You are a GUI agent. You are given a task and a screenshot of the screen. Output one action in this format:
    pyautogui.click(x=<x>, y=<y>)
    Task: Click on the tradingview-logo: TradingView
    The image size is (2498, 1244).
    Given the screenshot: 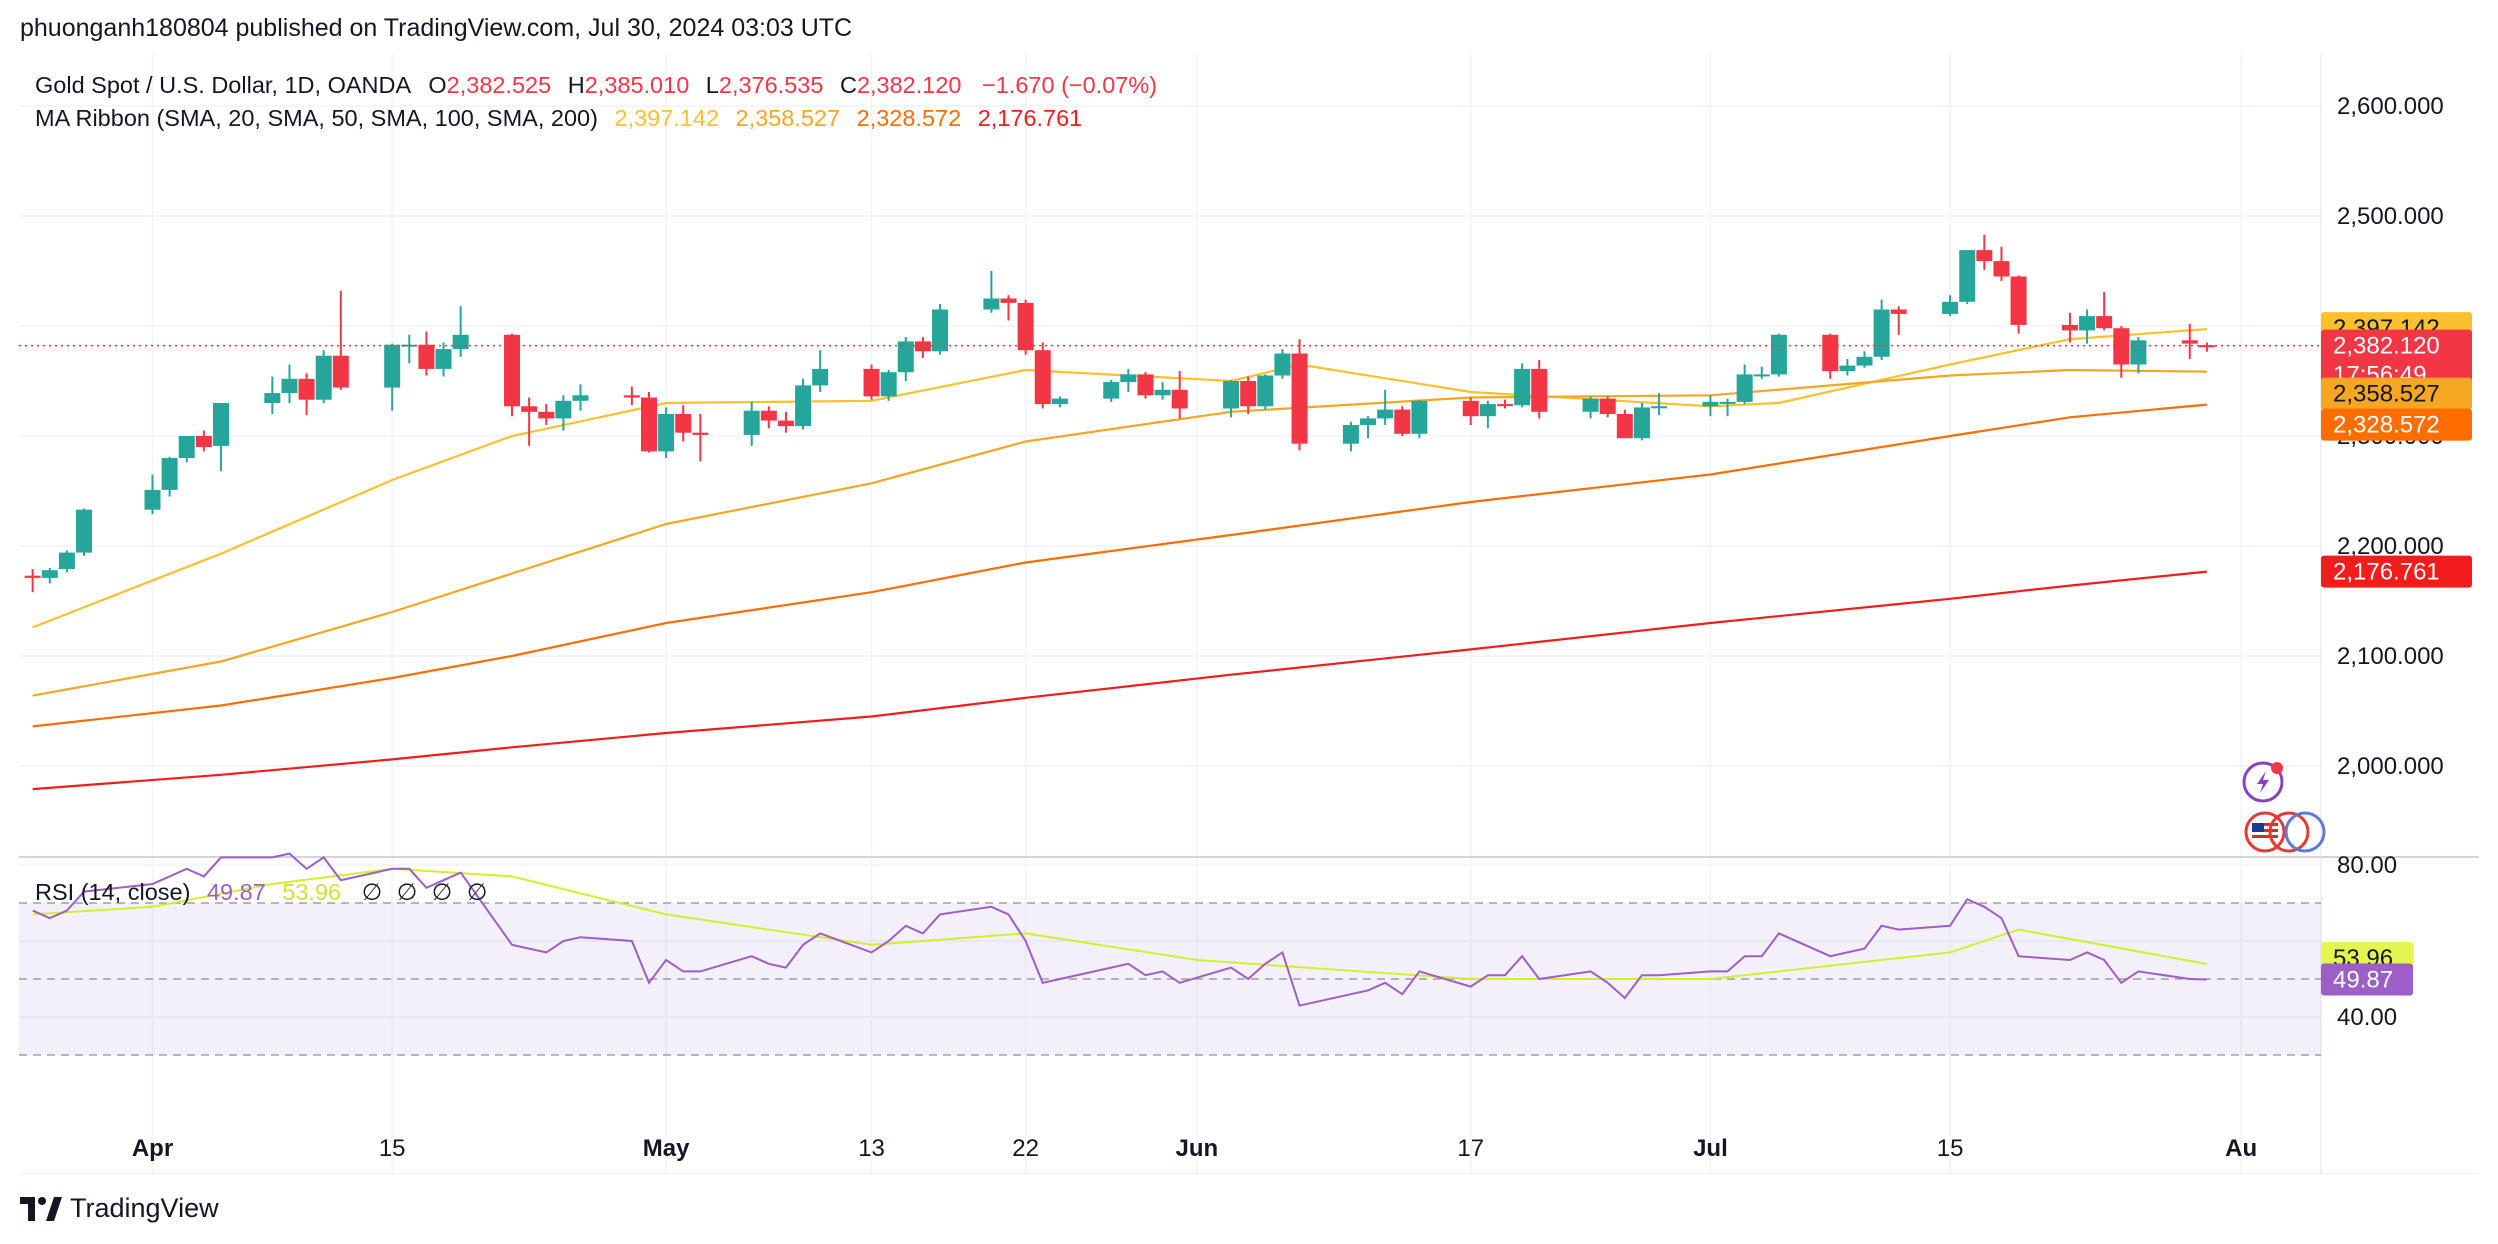 What is the action you would take?
    pyautogui.click(x=119, y=1208)
    